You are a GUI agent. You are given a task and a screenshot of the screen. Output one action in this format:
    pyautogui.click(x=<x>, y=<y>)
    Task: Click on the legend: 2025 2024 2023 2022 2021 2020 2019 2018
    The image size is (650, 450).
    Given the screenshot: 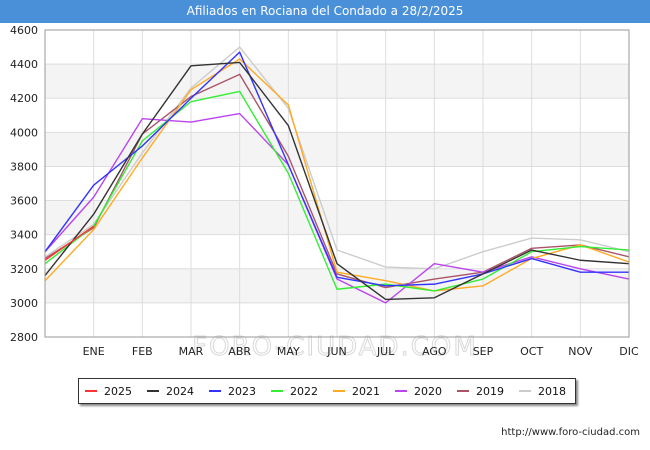 What is the action you would take?
    pyautogui.click(x=327, y=391)
    